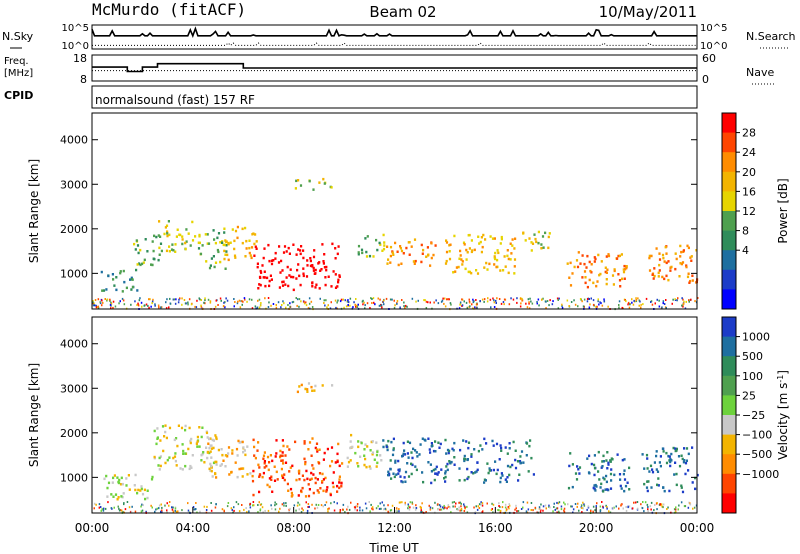 The width and height of the screenshot is (800, 554). What do you see at coordinates (729, 327) in the screenshot?
I see `colorbar-segment` at bounding box center [729, 327].